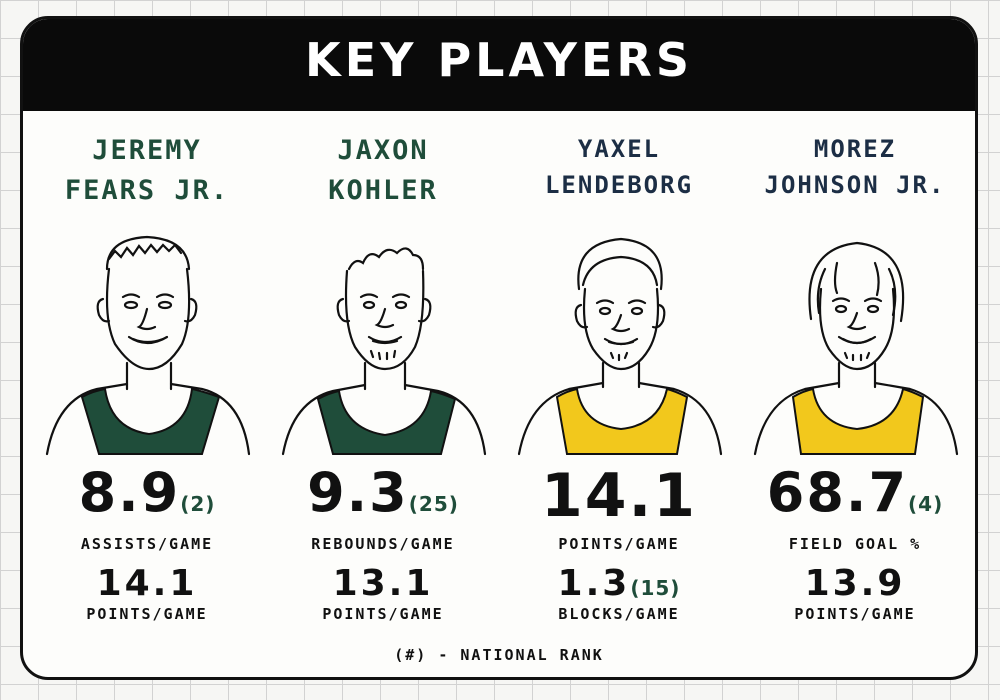 The width and height of the screenshot is (1000, 700). What do you see at coordinates (855, 583) in the screenshot?
I see `secondary-stat-value: 13.9` at bounding box center [855, 583].